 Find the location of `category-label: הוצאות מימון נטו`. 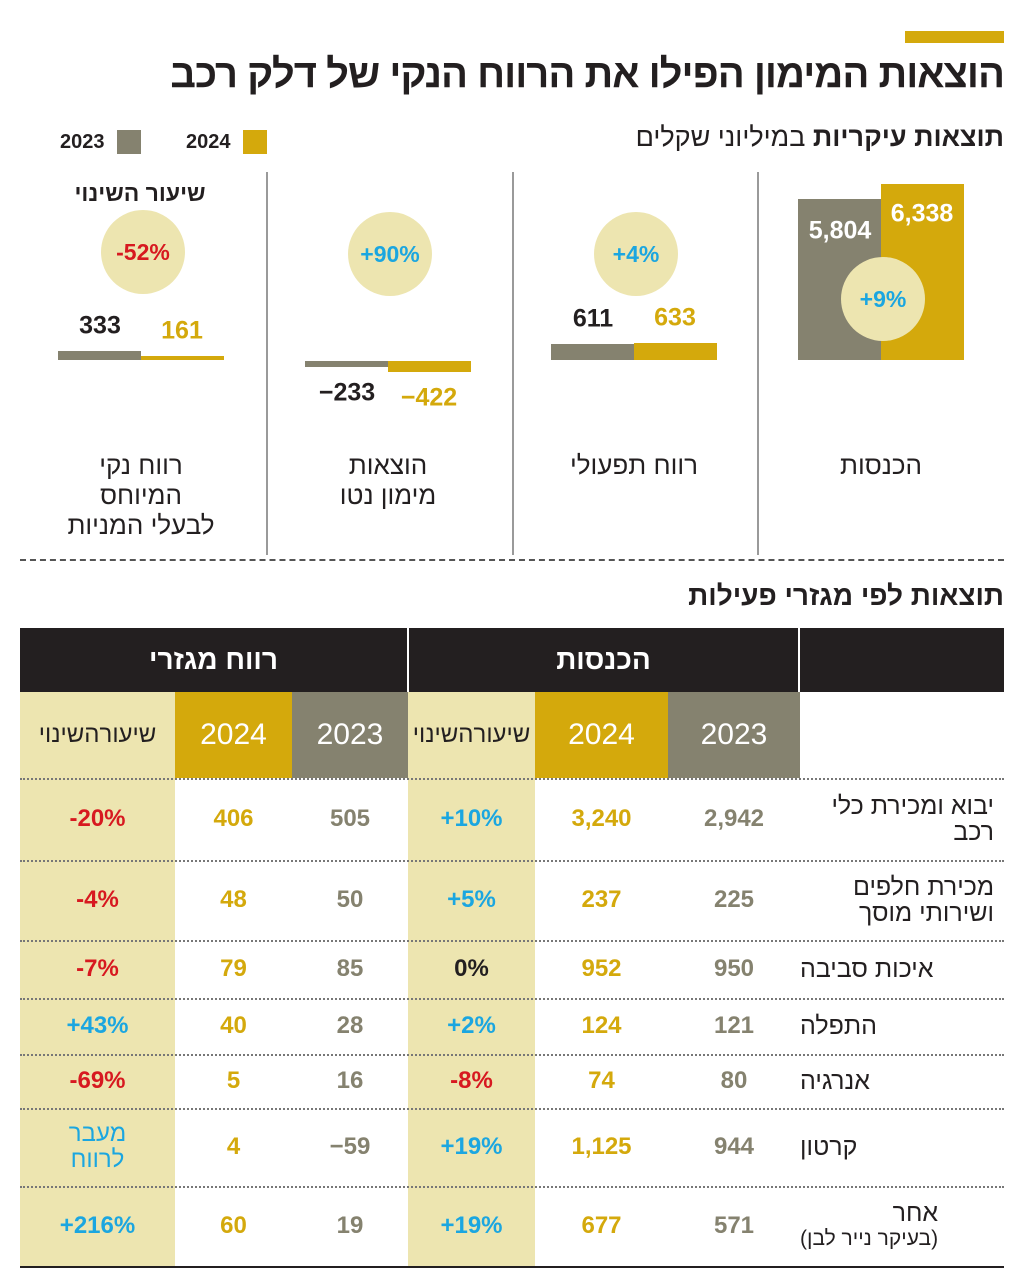

category-label: הוצאות מימון נטו is located at coordinates (388, 480).